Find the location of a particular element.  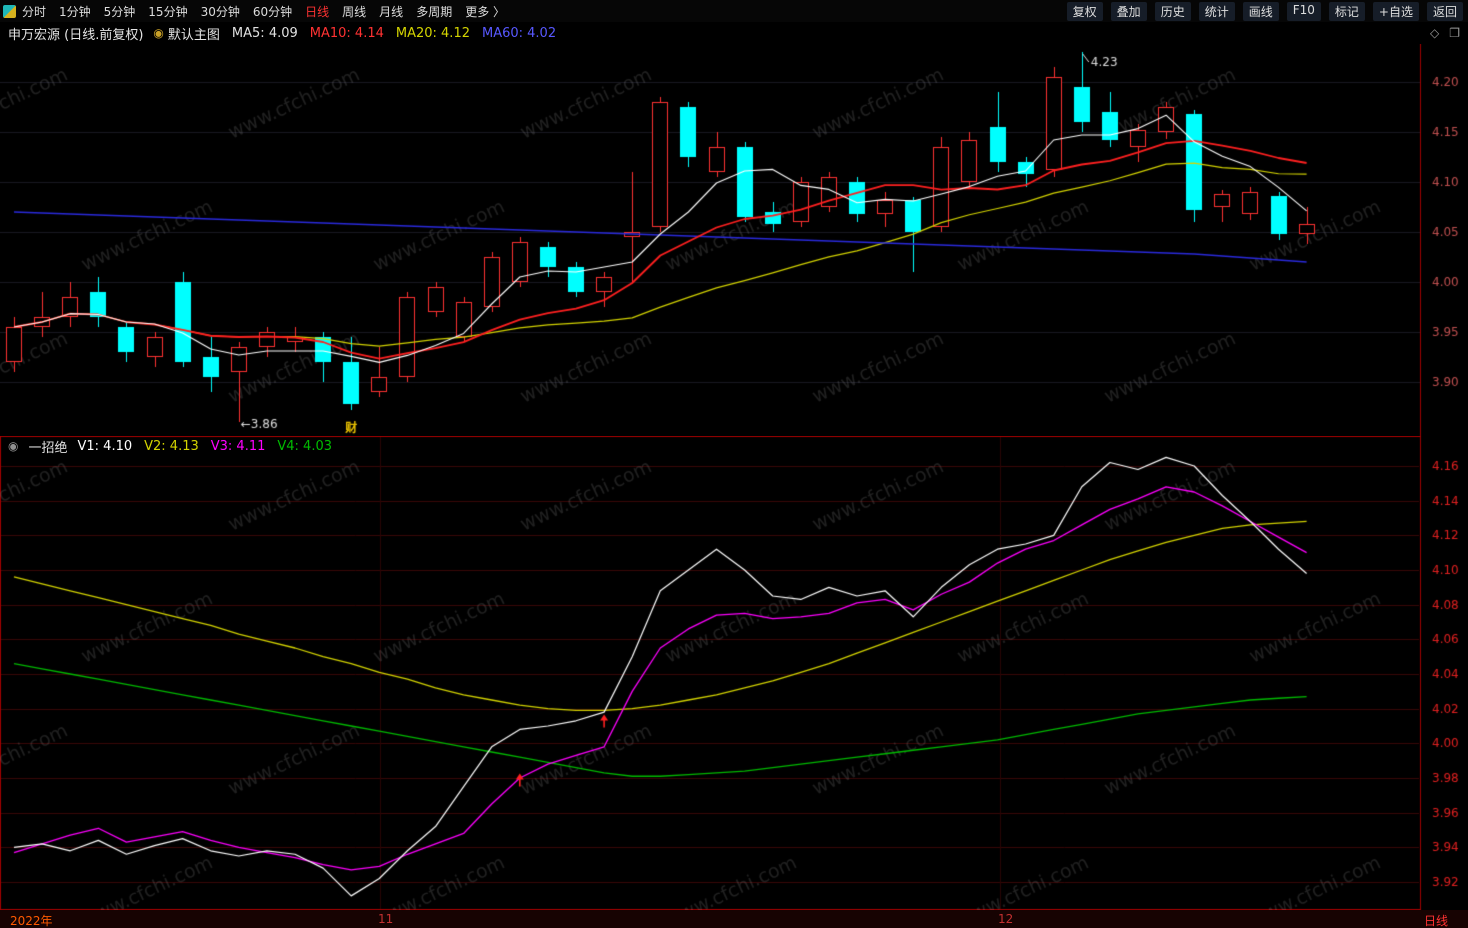

ma-label-3: MA20: 4.12 is located at coordinates (432, 33).